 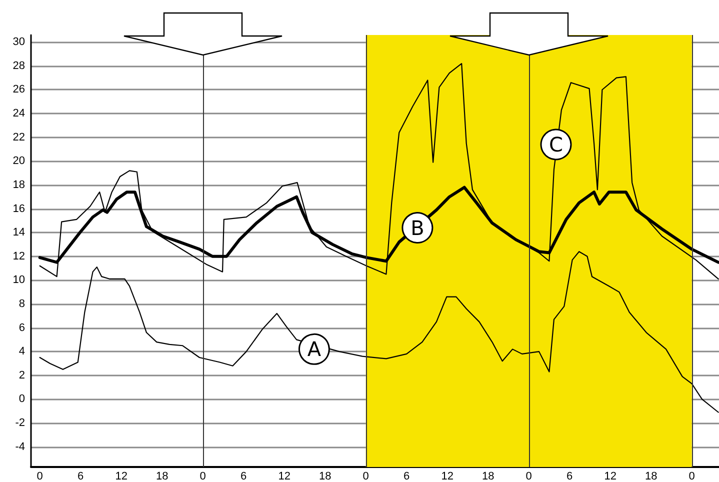 What do you see at coordinates (21, 375) in the screenshot?
I see `y-tick-label: 2` at bounding box center [21, 375].